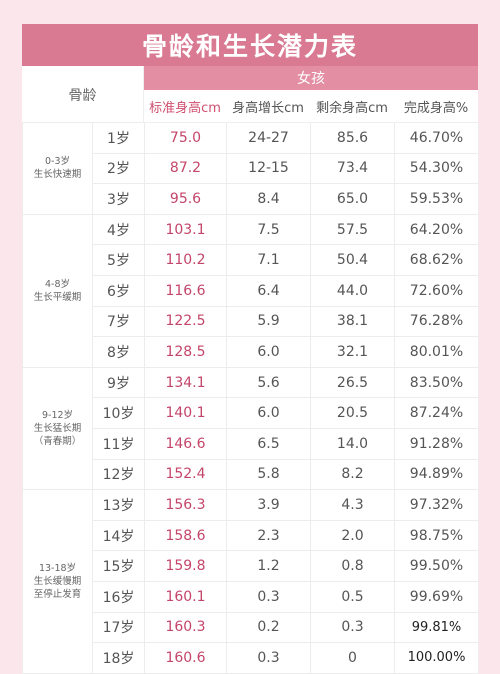  Describe the element at coordinates (118, 474) in the screenshot. I see `age-cell: 12岁` at that location.